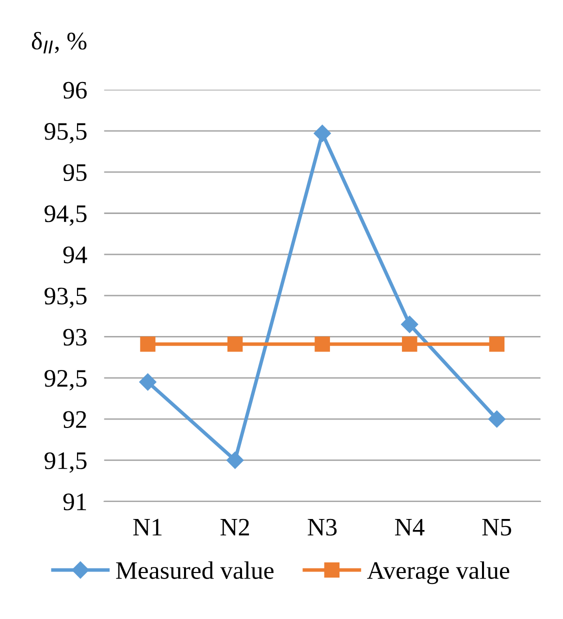  What do you see at coordinates (195, 570) in the screenshot?
I see `legend-label: Measured value` at bounding box center [195, 570].